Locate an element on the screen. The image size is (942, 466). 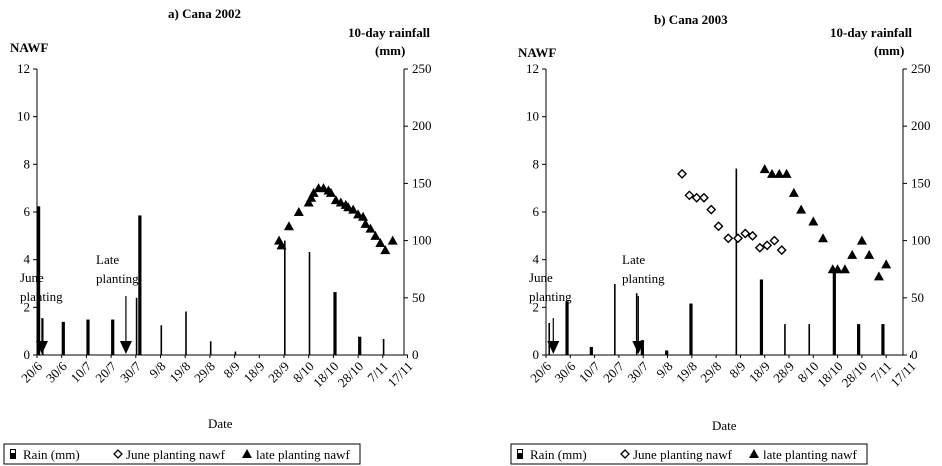
right-axis-title-b-line1: 10-day rainfall is located at coordinates (871, 32).